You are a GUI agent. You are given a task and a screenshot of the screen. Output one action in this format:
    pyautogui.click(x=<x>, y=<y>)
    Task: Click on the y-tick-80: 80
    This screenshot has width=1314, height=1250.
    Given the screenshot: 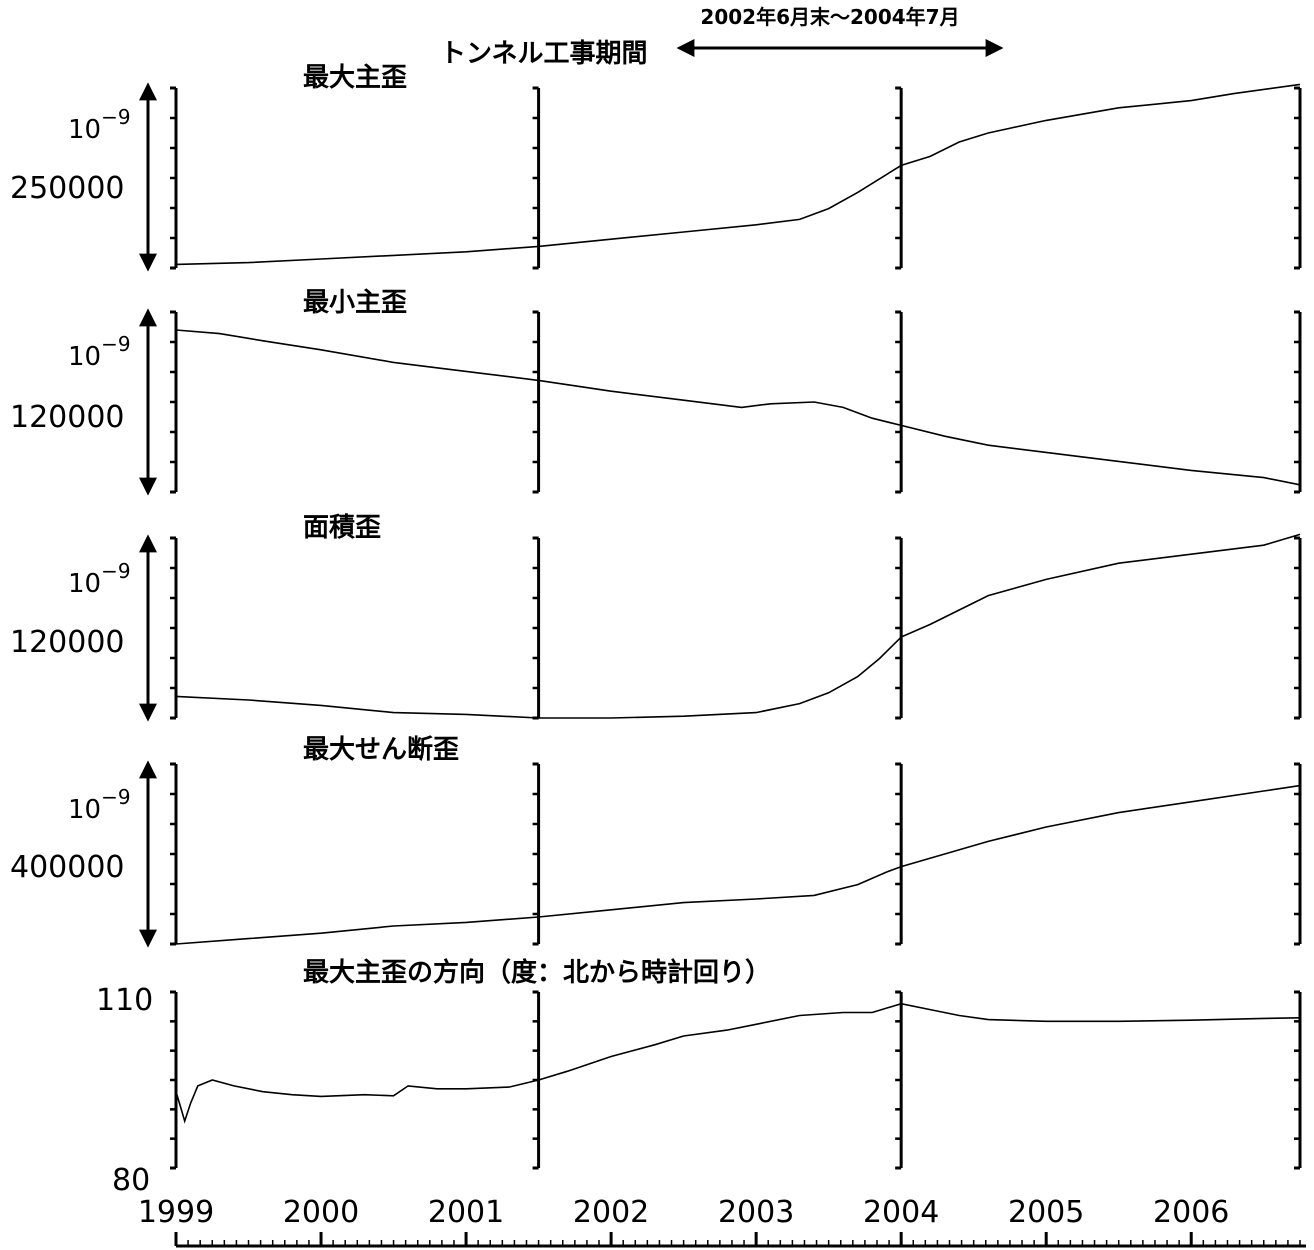 What is the action you would take?
    pyautogui.click(x=131, y=1180)
    